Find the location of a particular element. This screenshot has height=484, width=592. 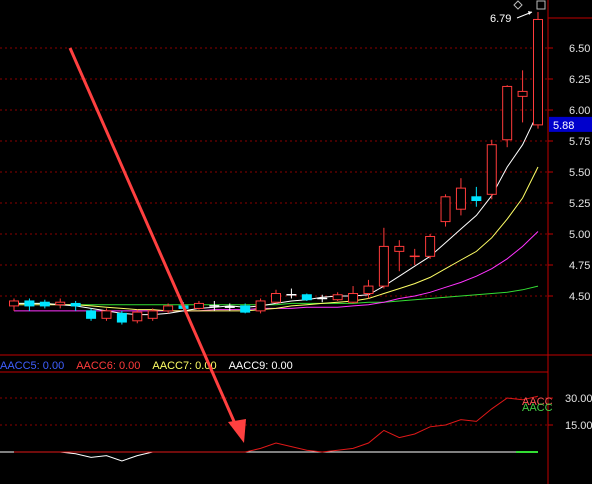

maximize-icon is located at coordinates (541, 5).